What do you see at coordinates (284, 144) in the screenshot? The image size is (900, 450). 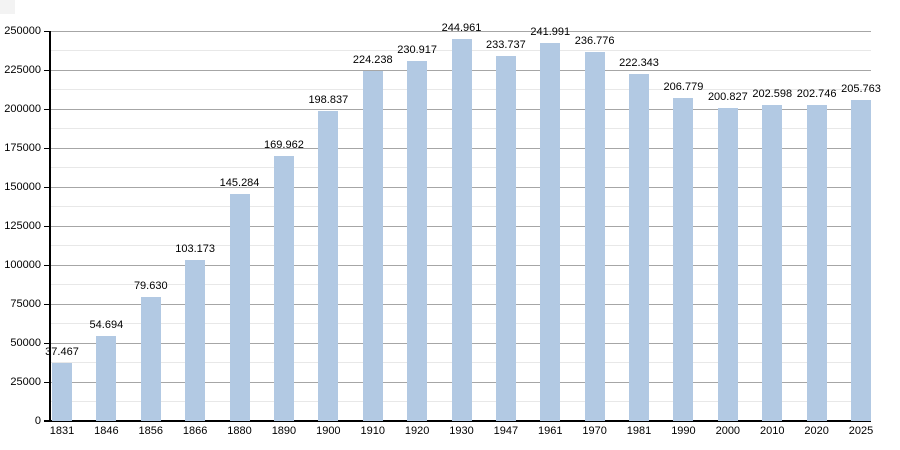 I see `bar-value-label: 169.962` at bounding box center [284, 144].